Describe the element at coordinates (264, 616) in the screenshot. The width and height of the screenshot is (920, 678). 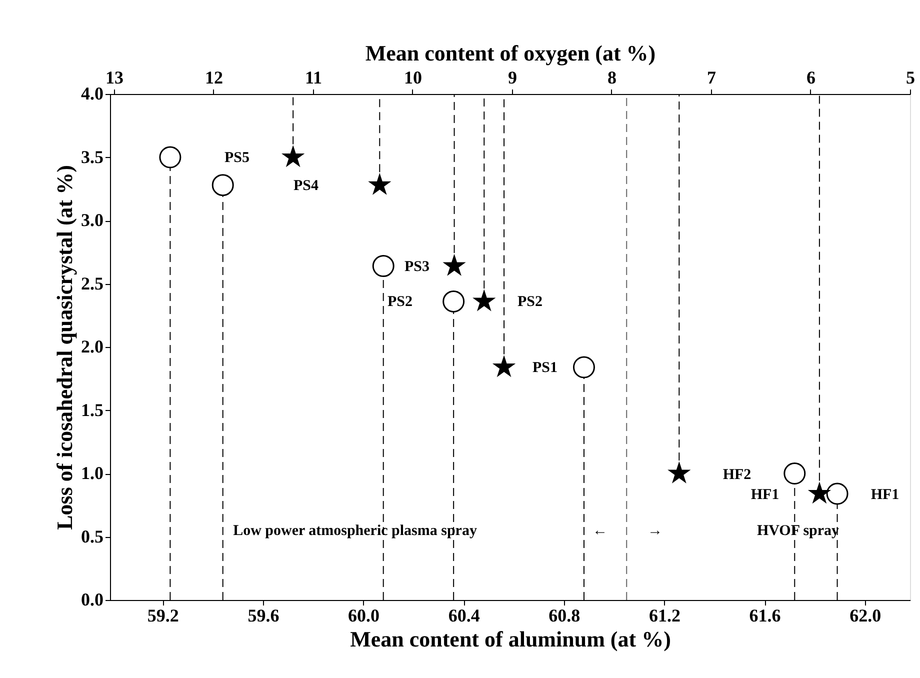
I see `x-tick-label: 59.6` at that location.